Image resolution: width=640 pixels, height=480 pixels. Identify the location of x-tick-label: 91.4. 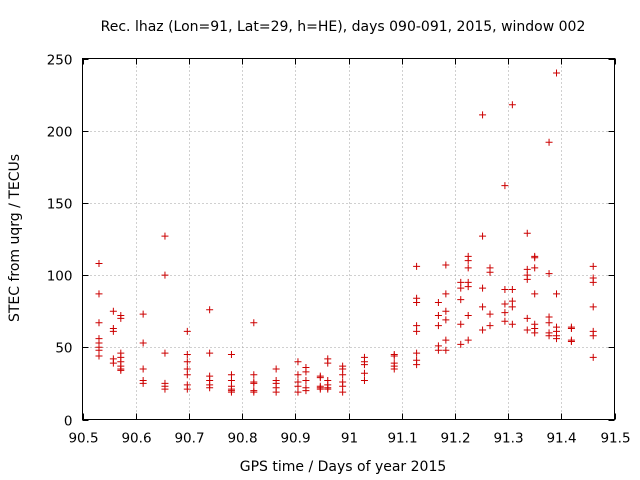
(561, 439).